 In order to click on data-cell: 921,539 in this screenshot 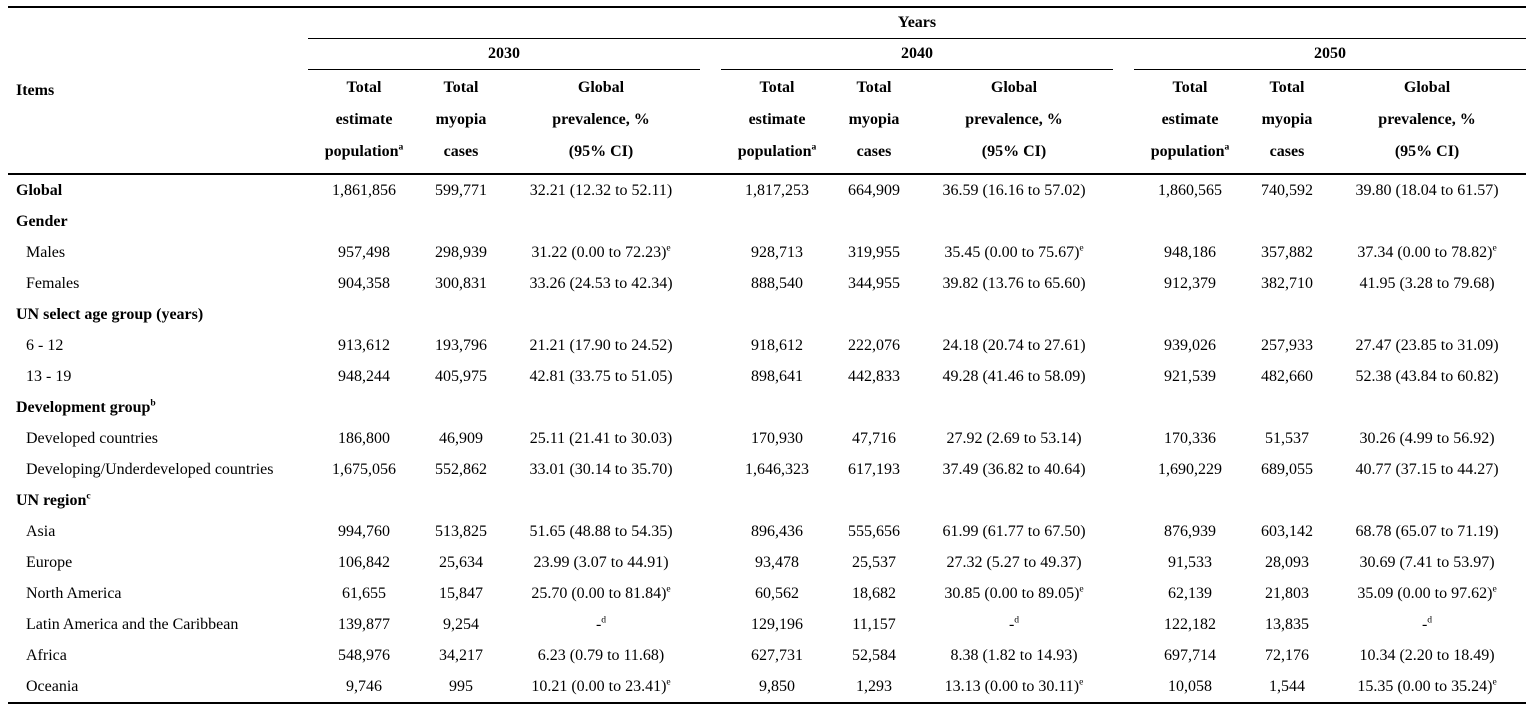, I will do `click(1190, 376)`.